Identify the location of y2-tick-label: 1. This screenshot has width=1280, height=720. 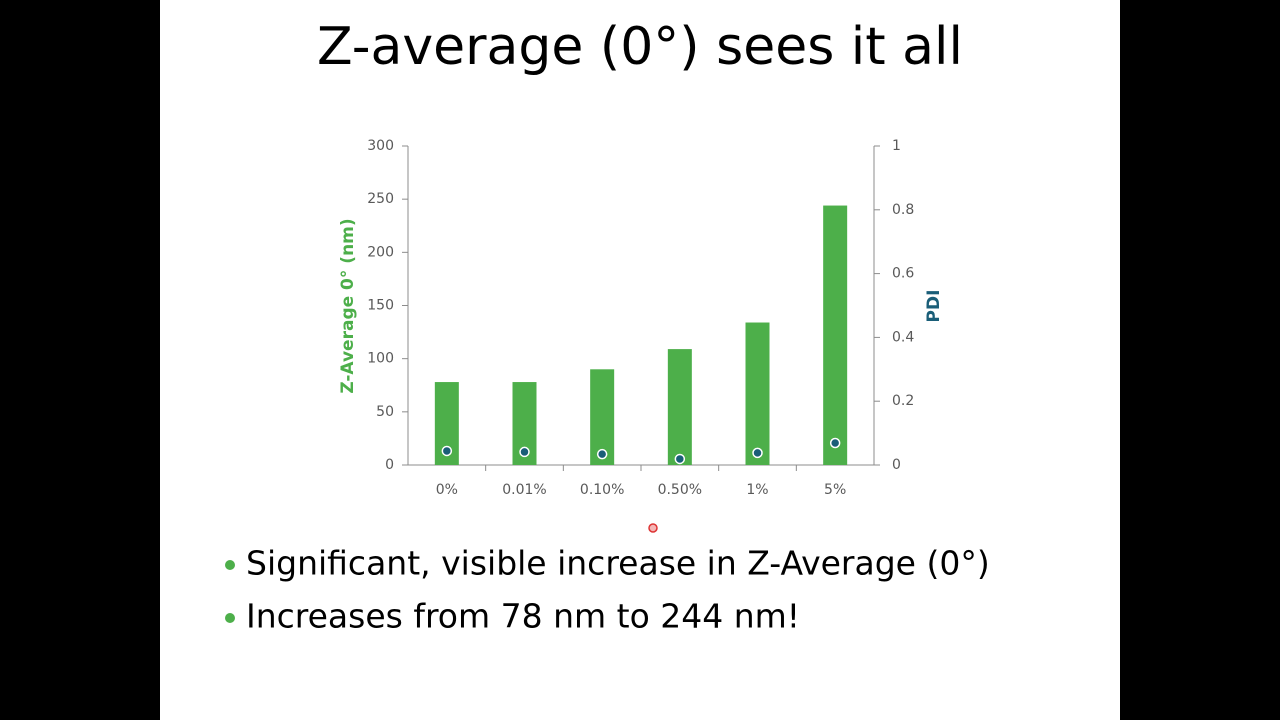
(896, 146).